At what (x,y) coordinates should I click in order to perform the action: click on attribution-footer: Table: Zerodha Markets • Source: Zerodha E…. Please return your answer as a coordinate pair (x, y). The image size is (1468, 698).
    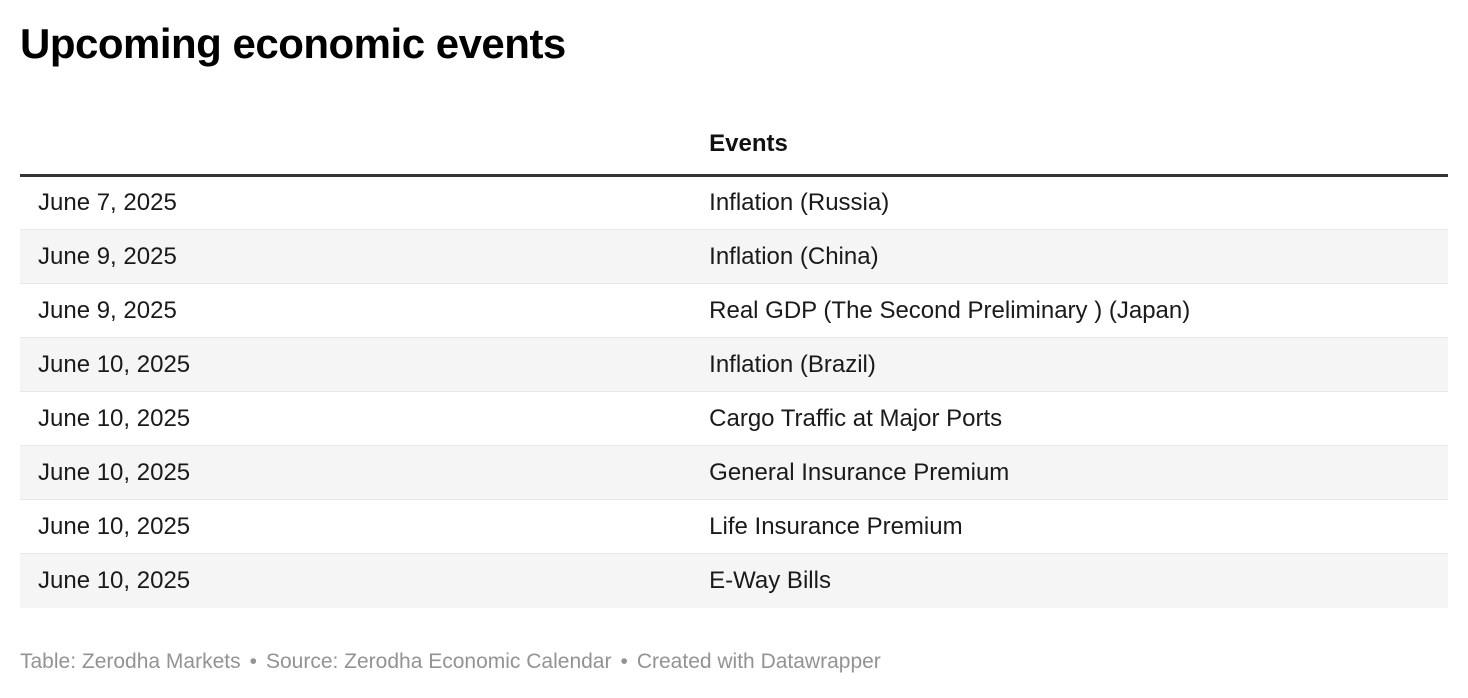
    Looking at the image, I should click on (734, 661).